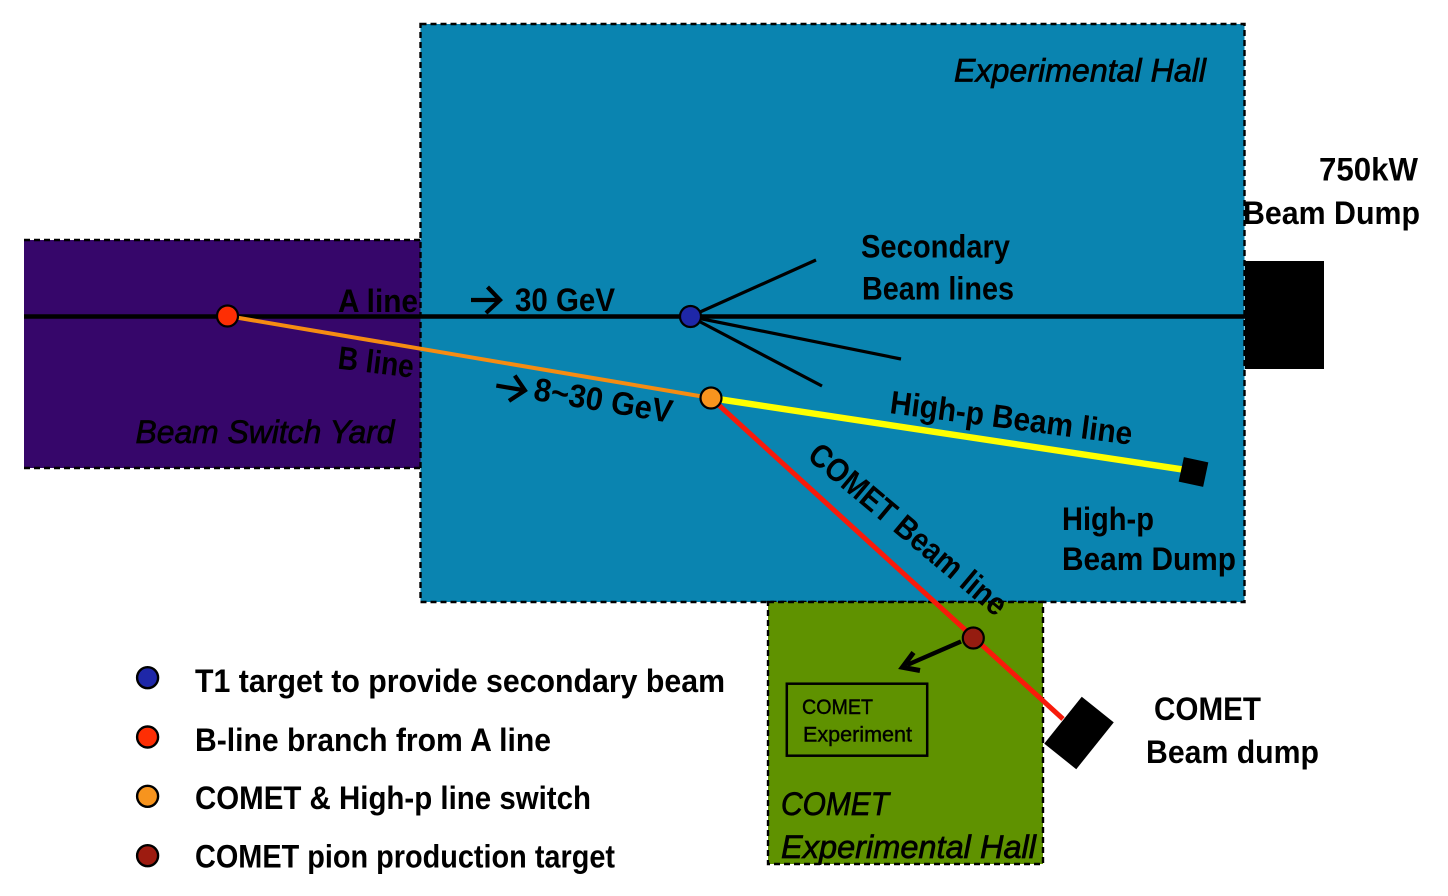 This screenshot has width=1448, height=896. Describe the element at coordinates (938, 289) in the screenshot. I see `svg-text: Beam lines` at that location.